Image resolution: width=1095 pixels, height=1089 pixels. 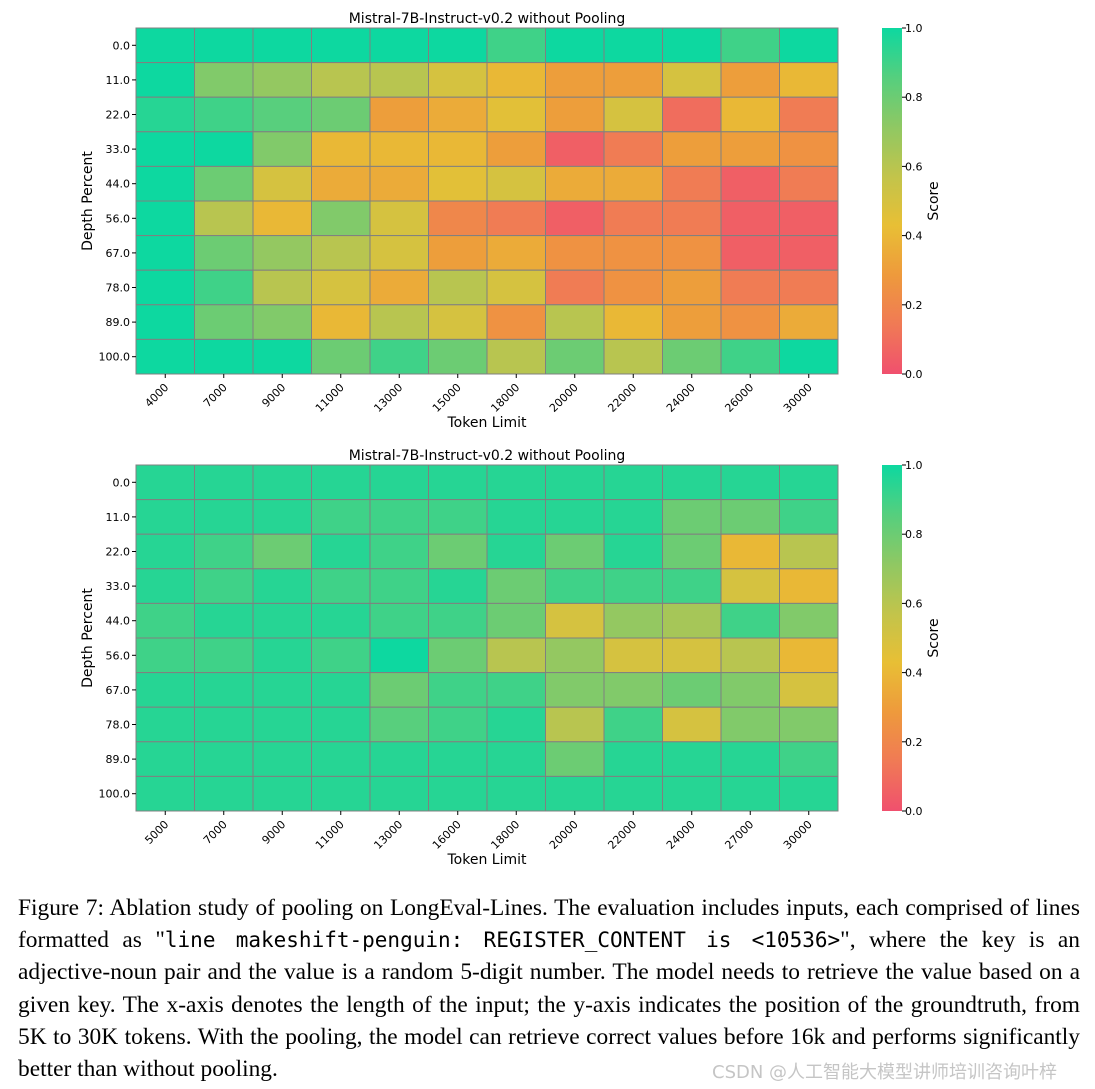 I want to click on x-tick-label: 15000, so click(x=447, y=398).